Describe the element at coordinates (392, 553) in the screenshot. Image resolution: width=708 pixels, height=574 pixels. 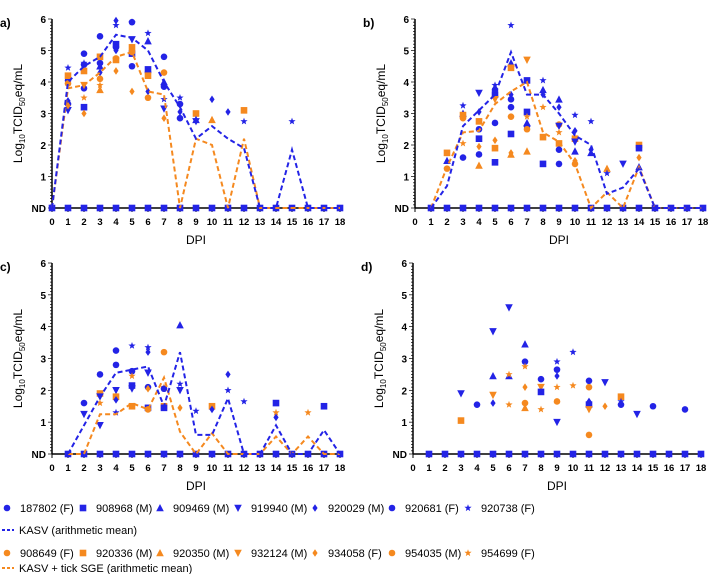
I see `legend-marker-circle` at that location.